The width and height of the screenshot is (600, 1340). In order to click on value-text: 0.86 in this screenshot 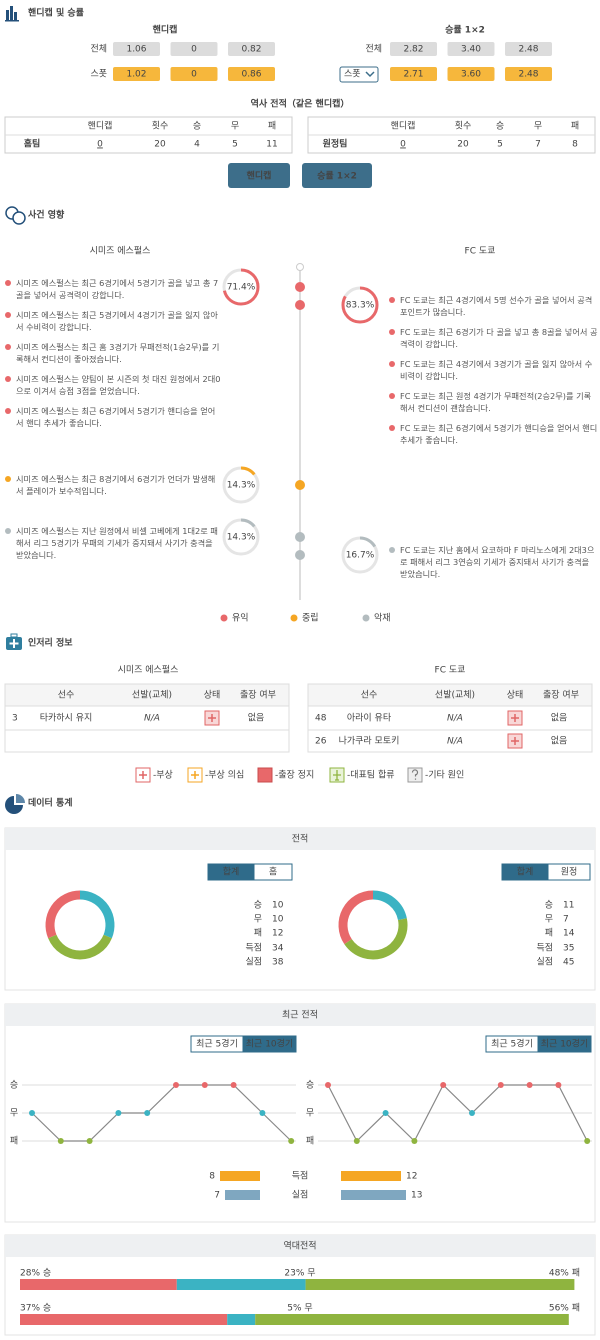, I will do `click(251, 75)`.